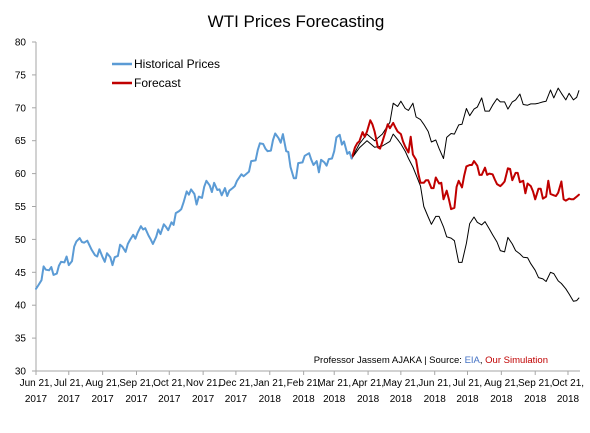  What do you see at coordinates (334, 383) in the screenshot?
I see `x-tick-label-month: Mar 21,` at bounding box center [334, 383].